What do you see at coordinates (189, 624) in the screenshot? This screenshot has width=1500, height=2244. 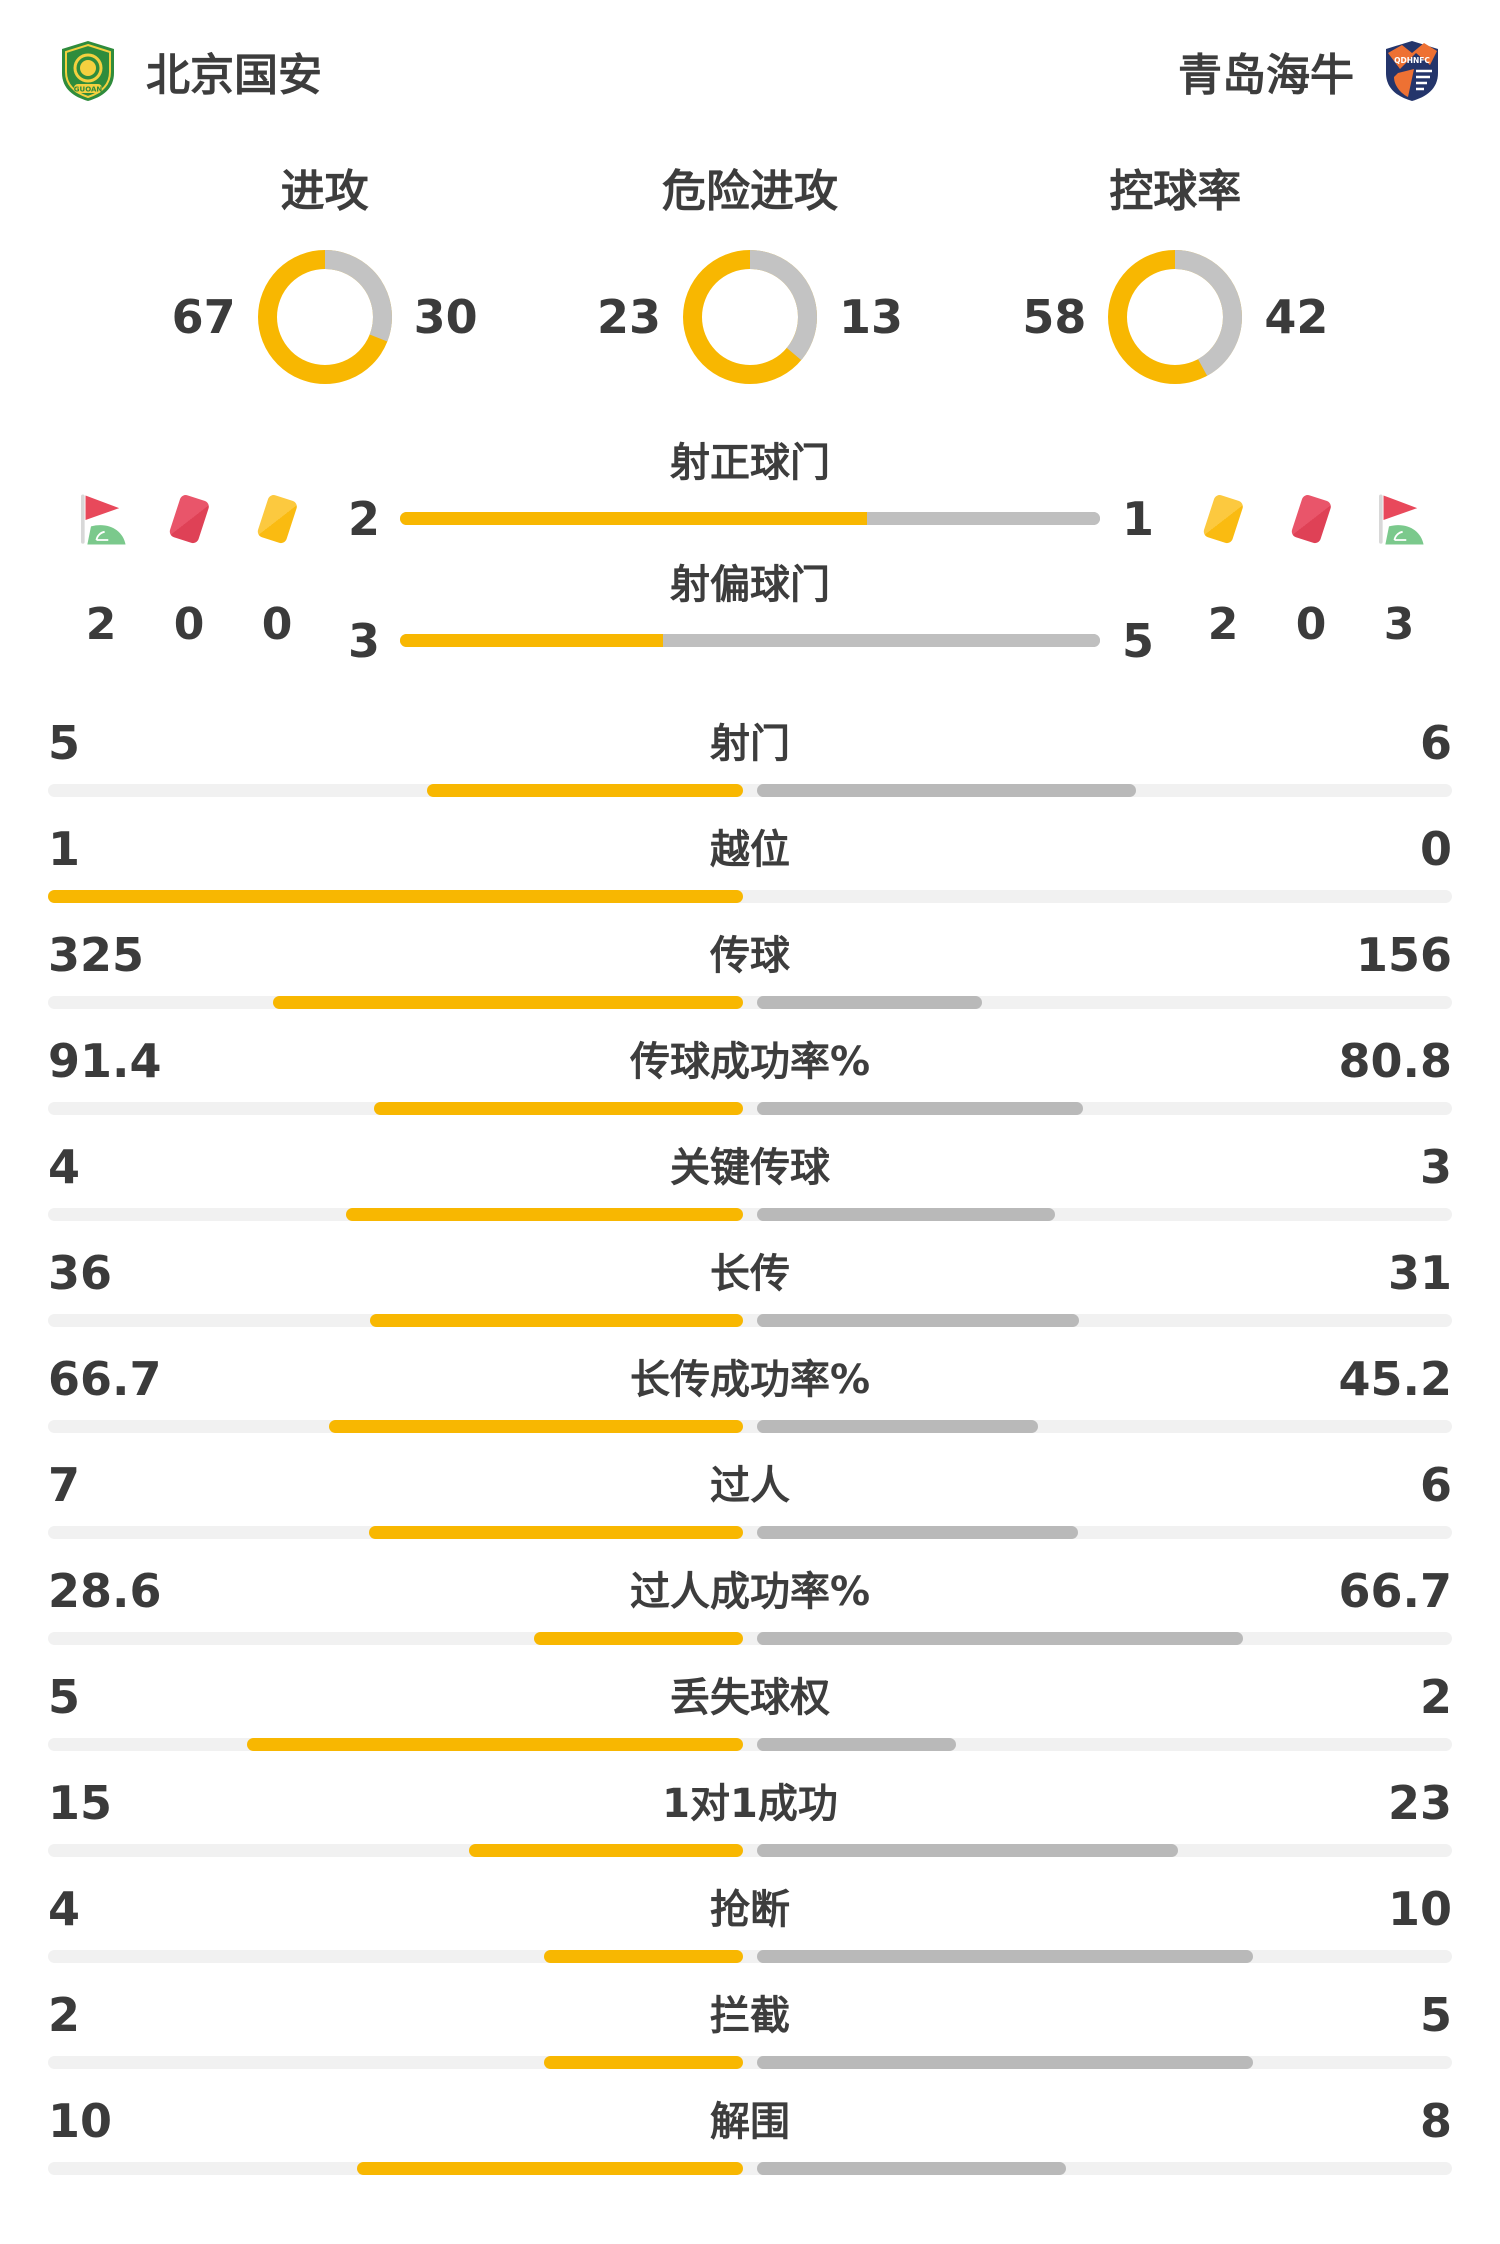 I see `home-red-card-count: 0` at bounding box center [189, 624].